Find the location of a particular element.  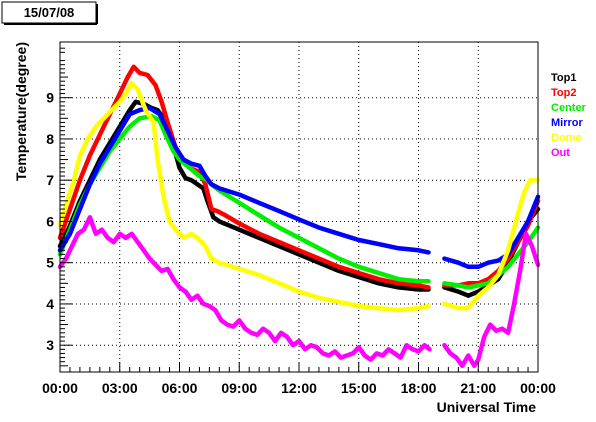

legend-entry-out: Out is located at coordinates (560, 153).